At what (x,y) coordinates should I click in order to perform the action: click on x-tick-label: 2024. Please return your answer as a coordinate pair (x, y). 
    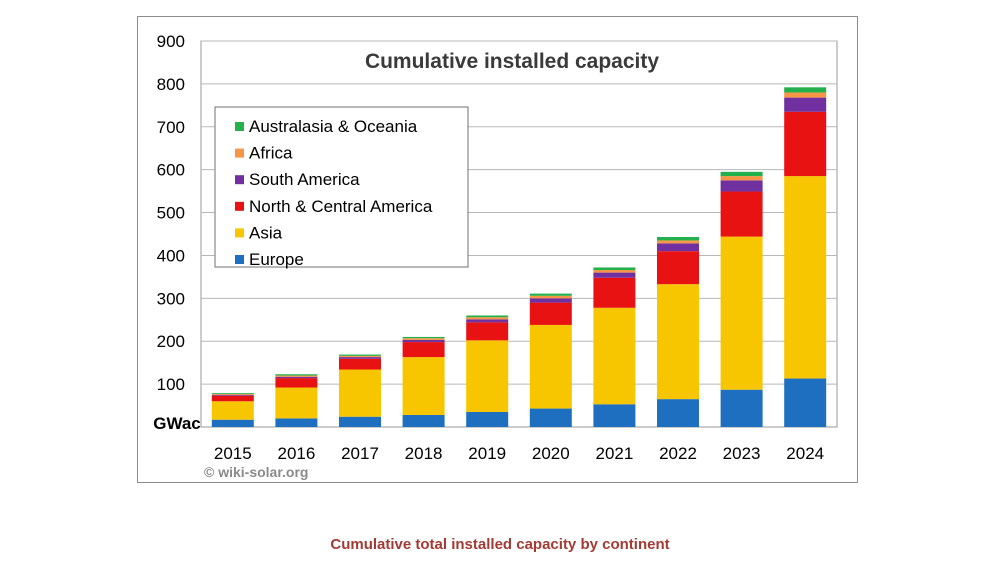
    Looking at the image, I should click on (805, 453).